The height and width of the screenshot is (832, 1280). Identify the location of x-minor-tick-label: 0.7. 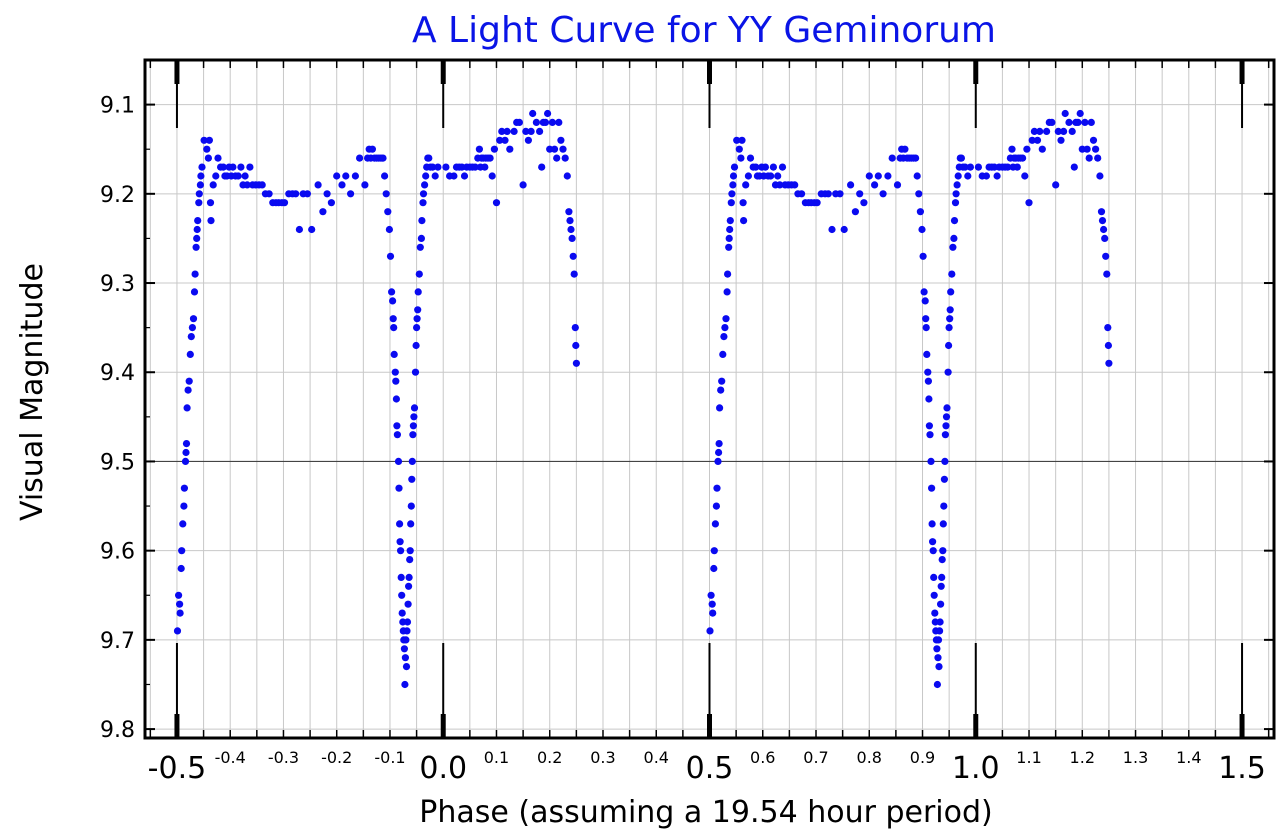
(815, 757).